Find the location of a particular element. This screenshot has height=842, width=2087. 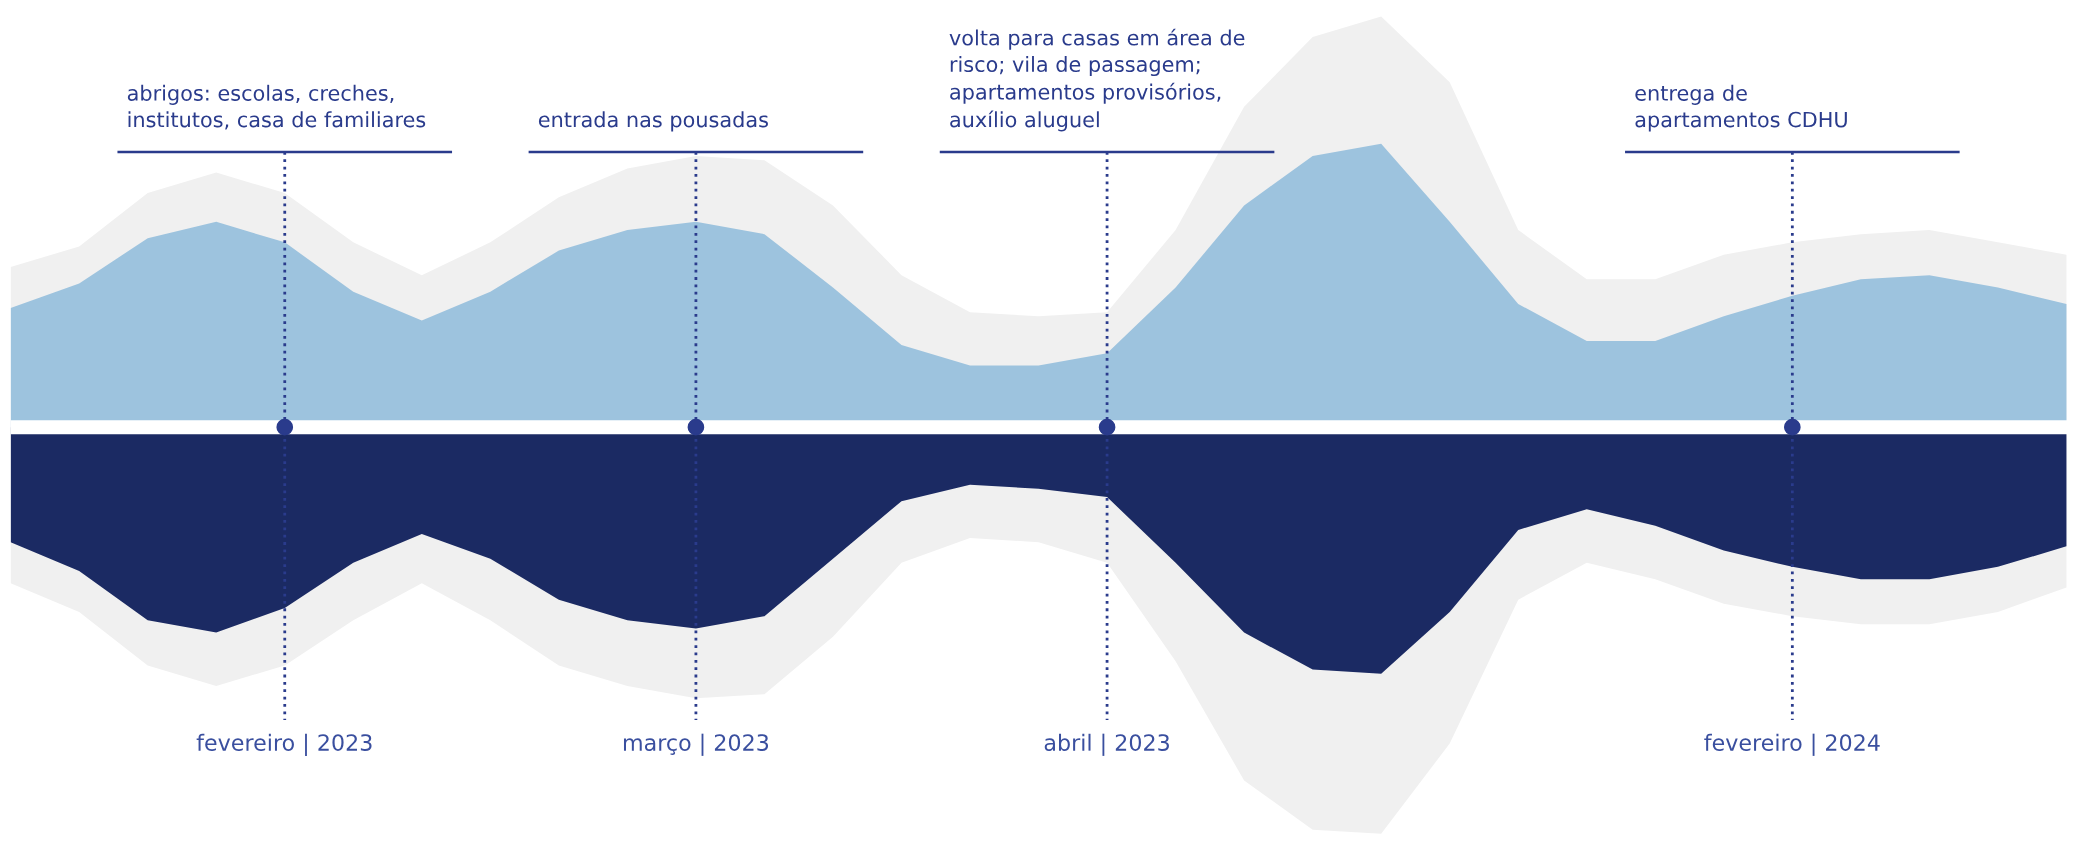

x-tick-label: março | 2023 is located at coordinates (696, 744).